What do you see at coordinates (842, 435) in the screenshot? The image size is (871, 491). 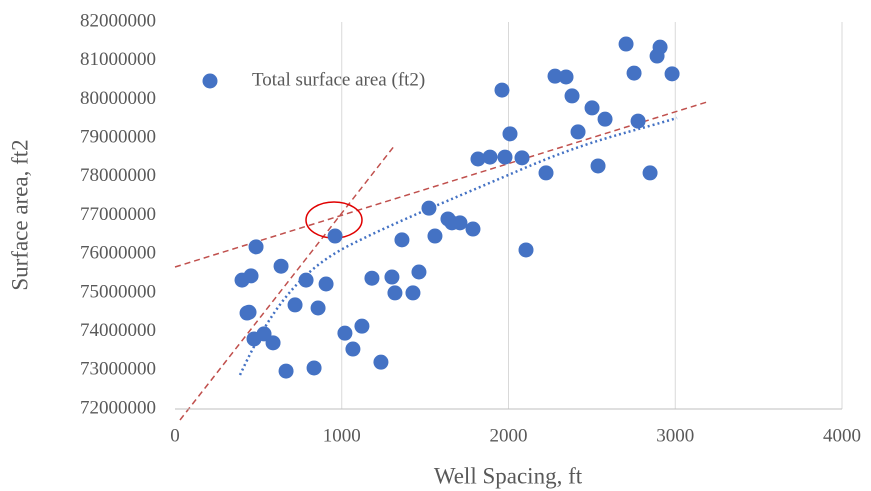 I see `x-tick-label: 4000` at bounding box center [842, 435].